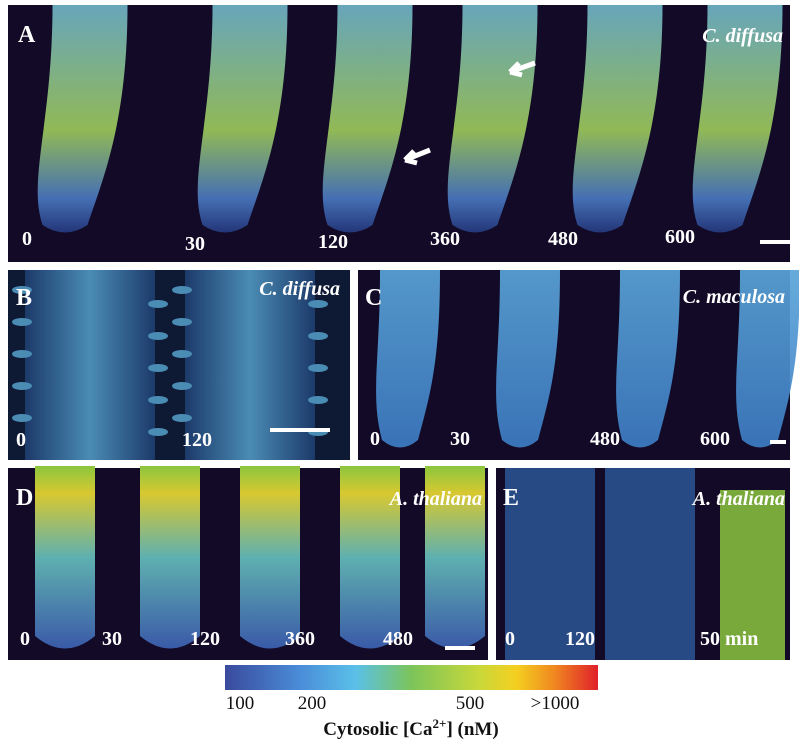 The image size is (799, 740). I want to click on panel-label: D, so click(24, 498).